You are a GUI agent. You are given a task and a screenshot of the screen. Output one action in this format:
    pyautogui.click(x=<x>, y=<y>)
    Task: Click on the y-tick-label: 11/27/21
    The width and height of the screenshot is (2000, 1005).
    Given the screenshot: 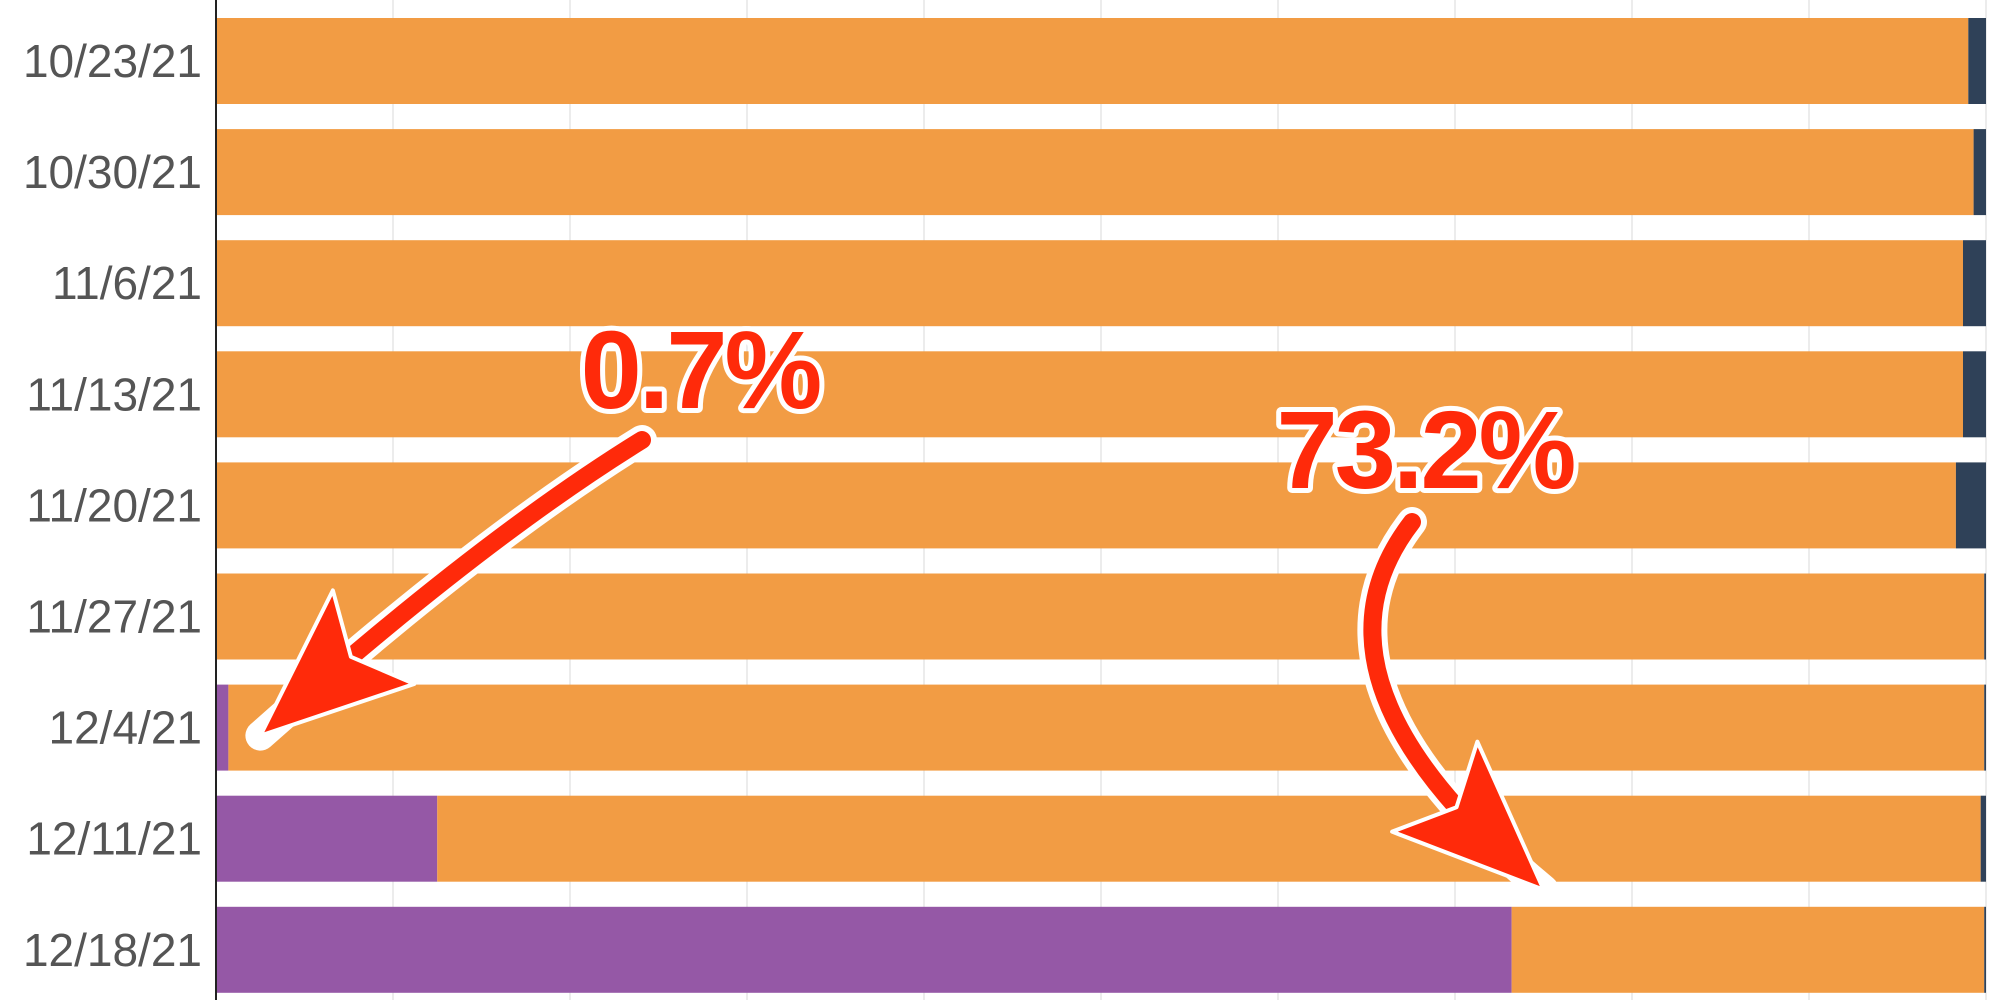 What is the action you would take?
    pyautogui.click(x=114, y=617)
    